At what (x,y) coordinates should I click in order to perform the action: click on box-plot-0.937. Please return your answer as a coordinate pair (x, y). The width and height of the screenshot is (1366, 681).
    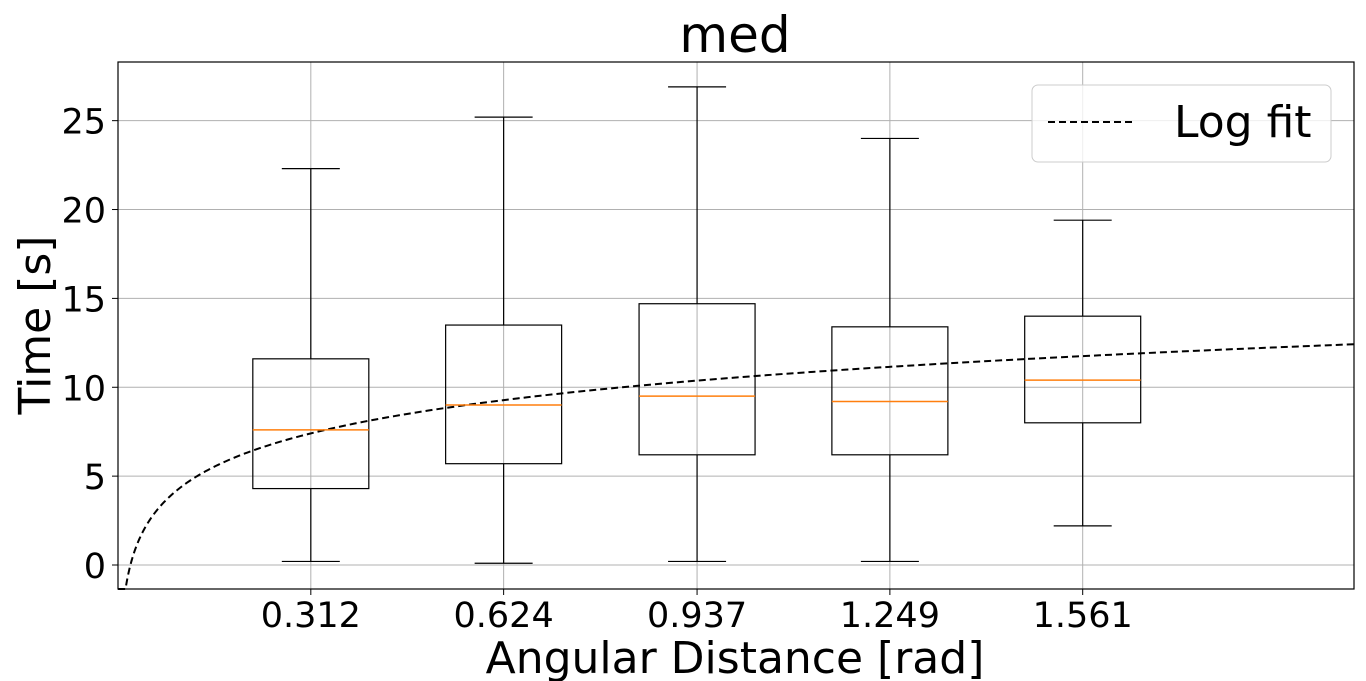
    Looking at the image, I should click on (697, 324).